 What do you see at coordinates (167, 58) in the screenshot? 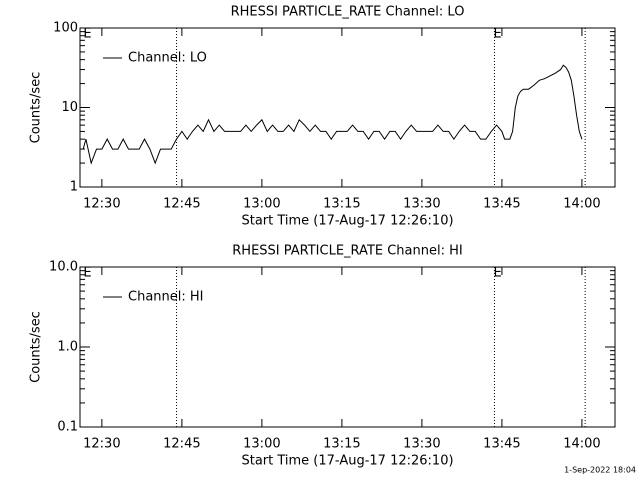
I see `legend-label: Channel: LO` at bounding box center [167, 58].